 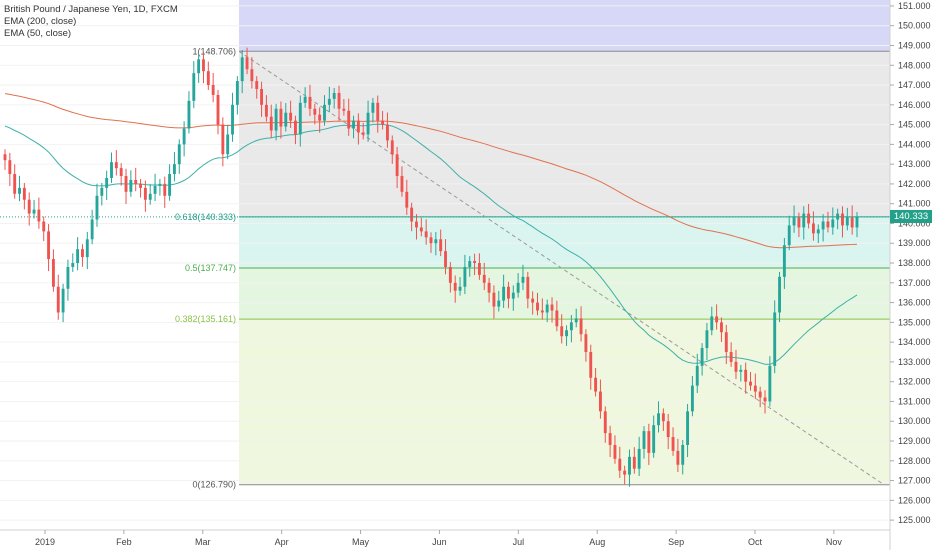 I want to click on price-tick-label: 137.000, so click(x=914, y=283).